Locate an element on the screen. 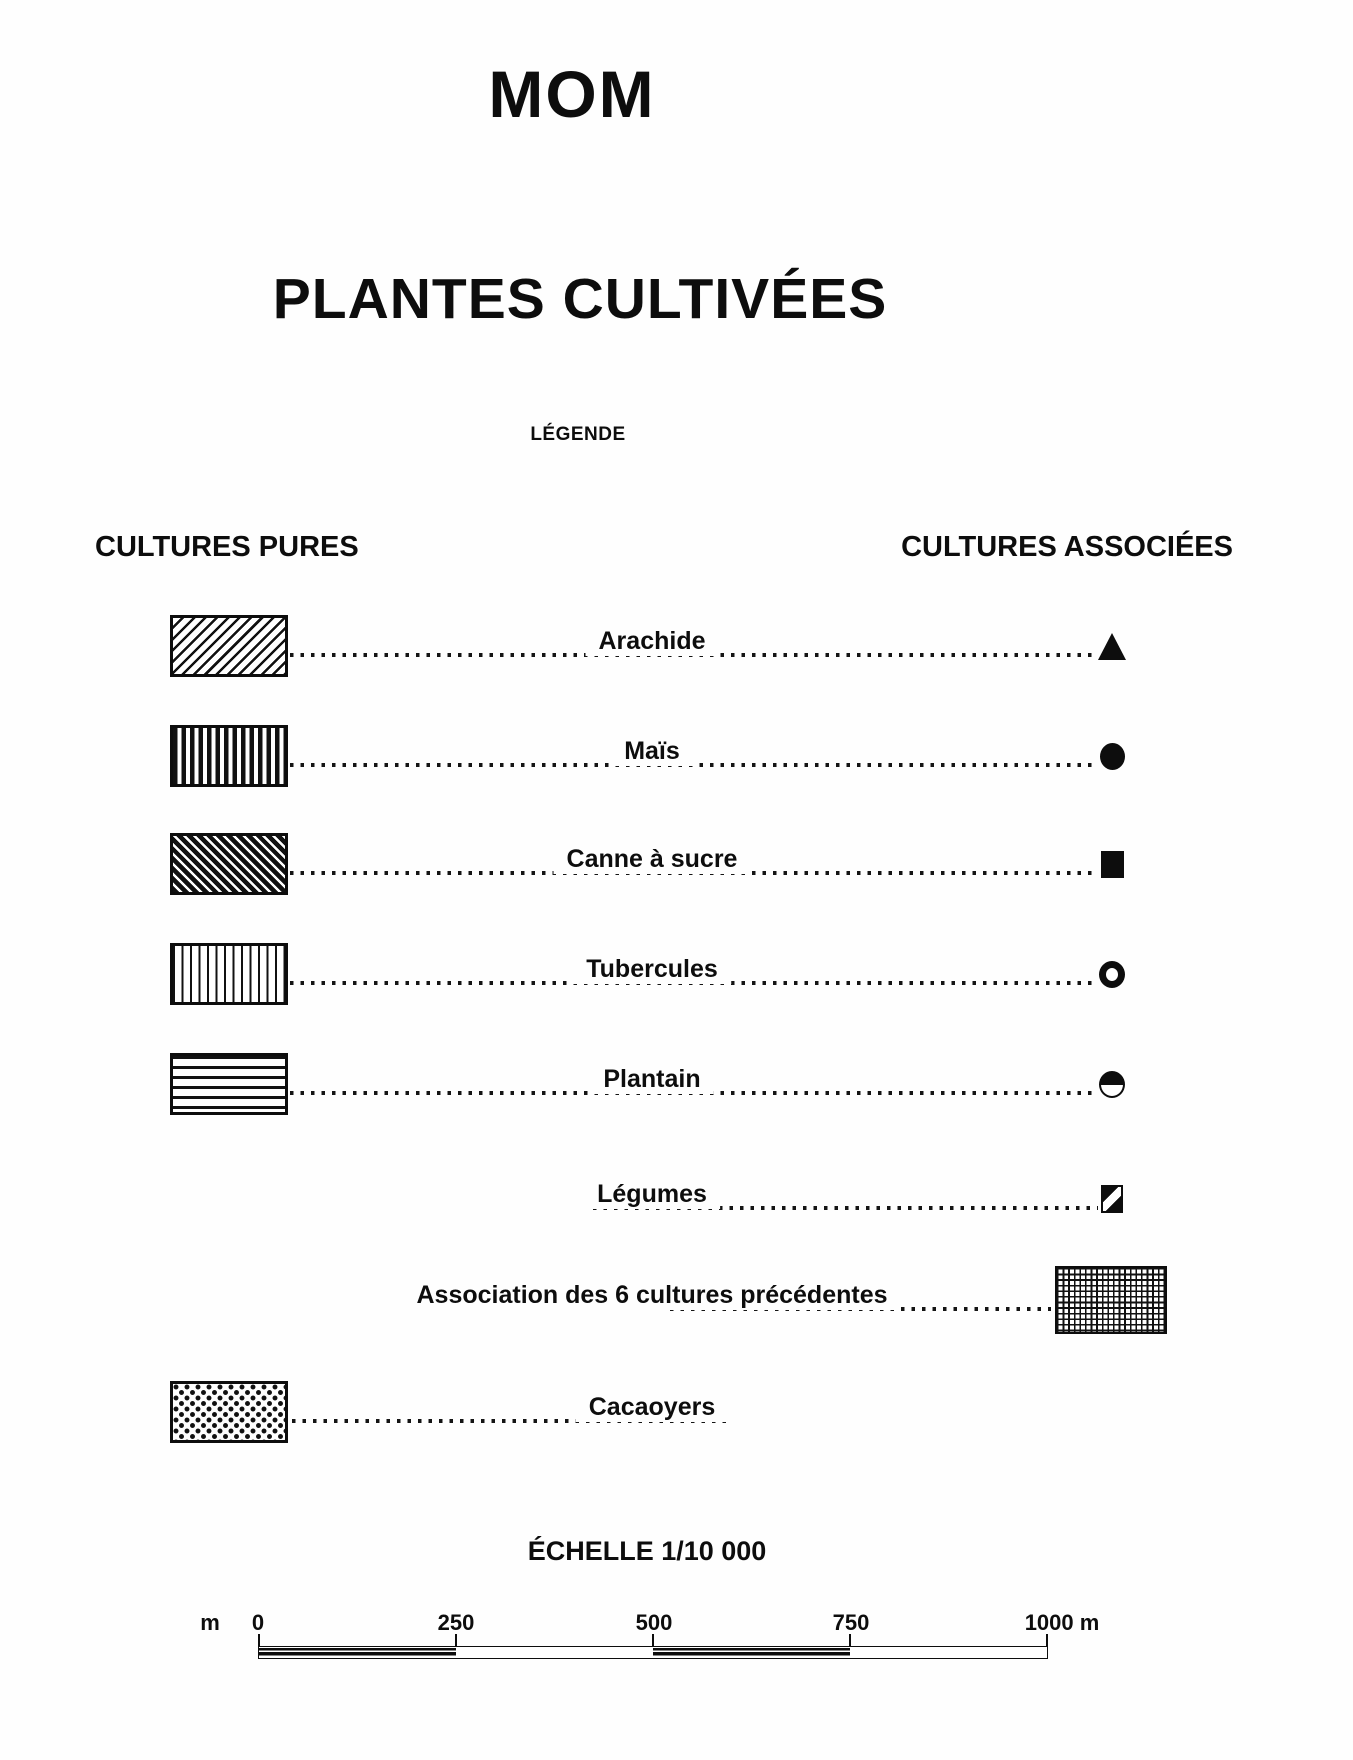 The image size is (1353, 1760). canne-a-sucre-symbol-box is located at coordinates (1112, 864).